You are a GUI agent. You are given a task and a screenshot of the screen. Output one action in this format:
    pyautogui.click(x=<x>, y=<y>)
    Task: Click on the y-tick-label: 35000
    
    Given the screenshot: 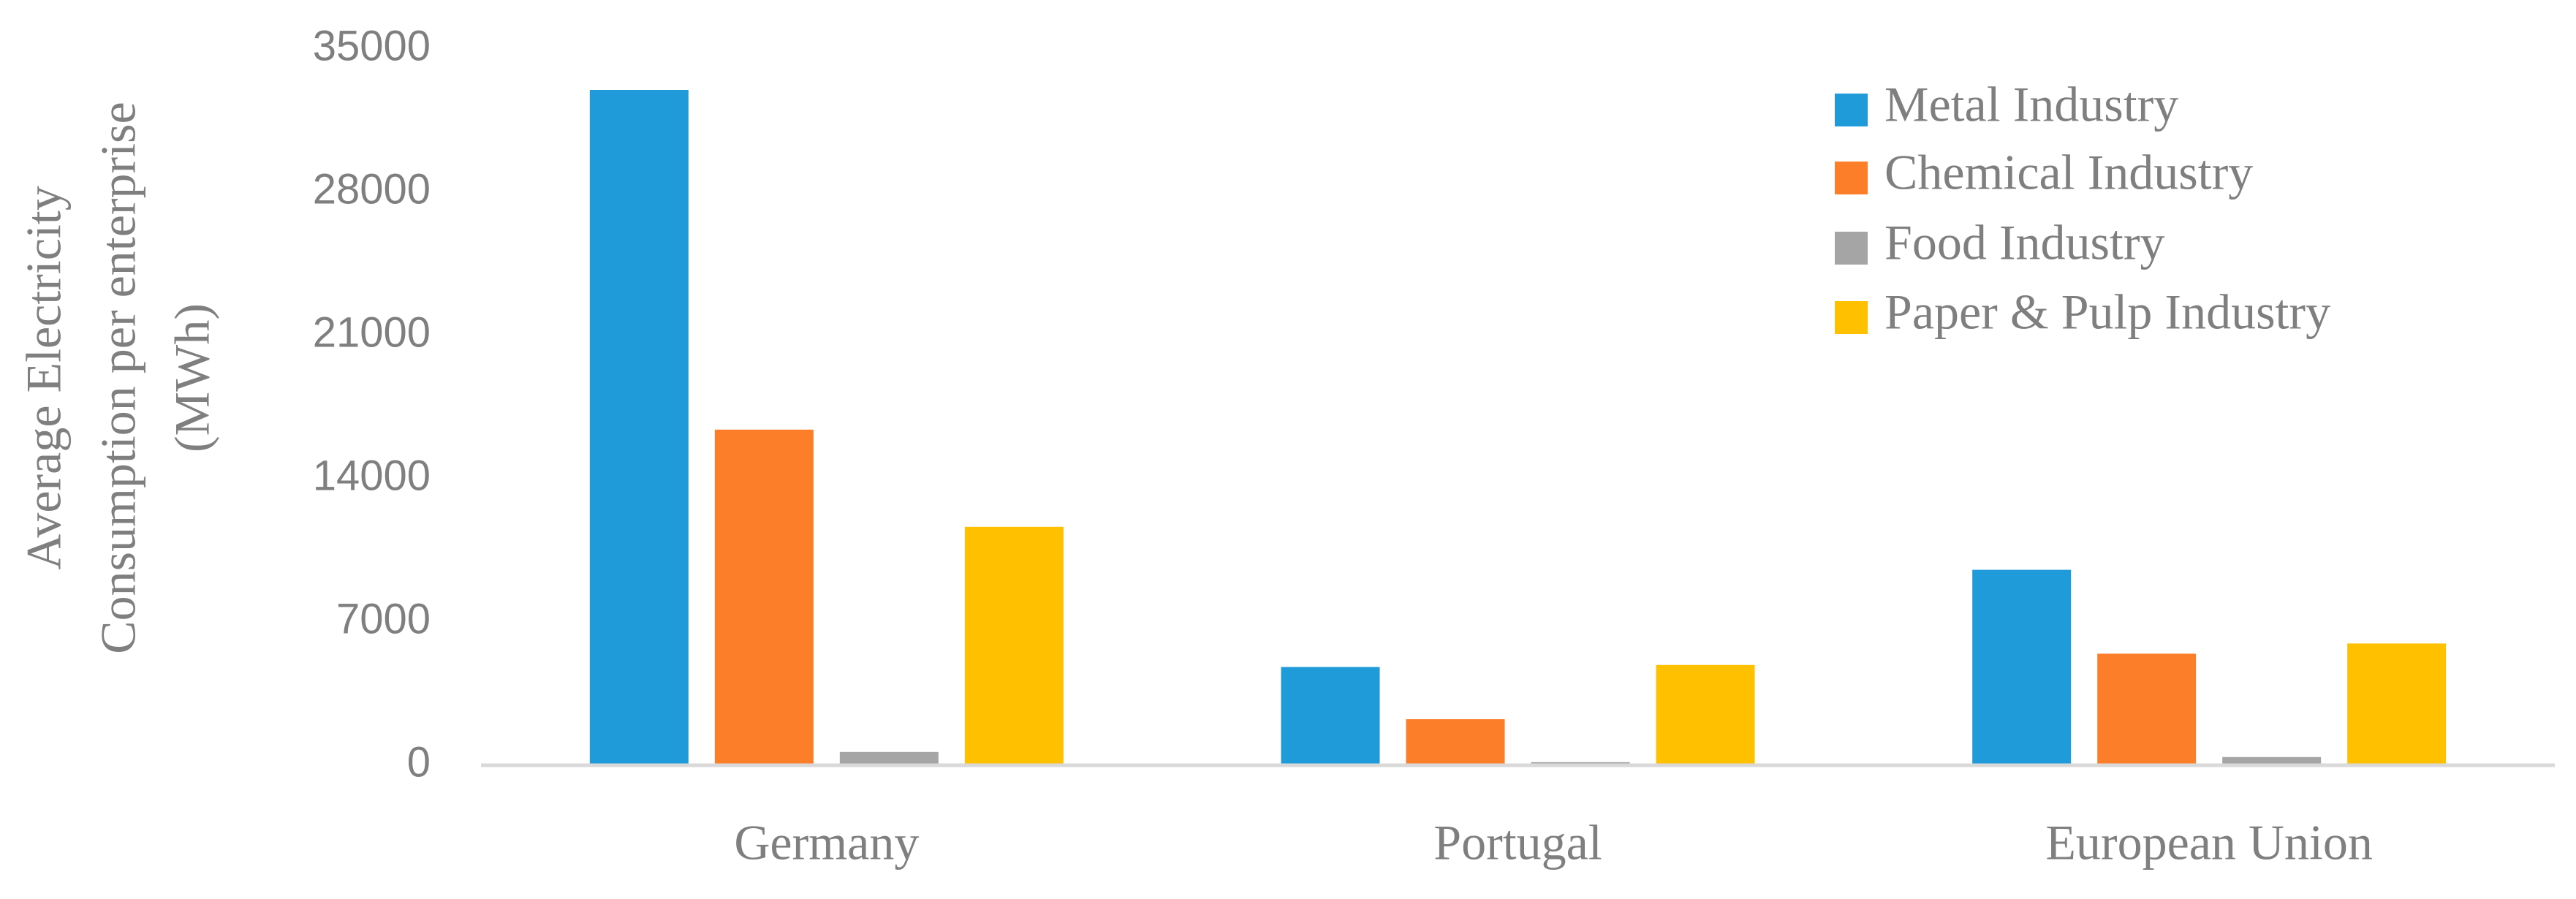 What is the action you would take?
    pyautogui.click(x=372, y=45)
    